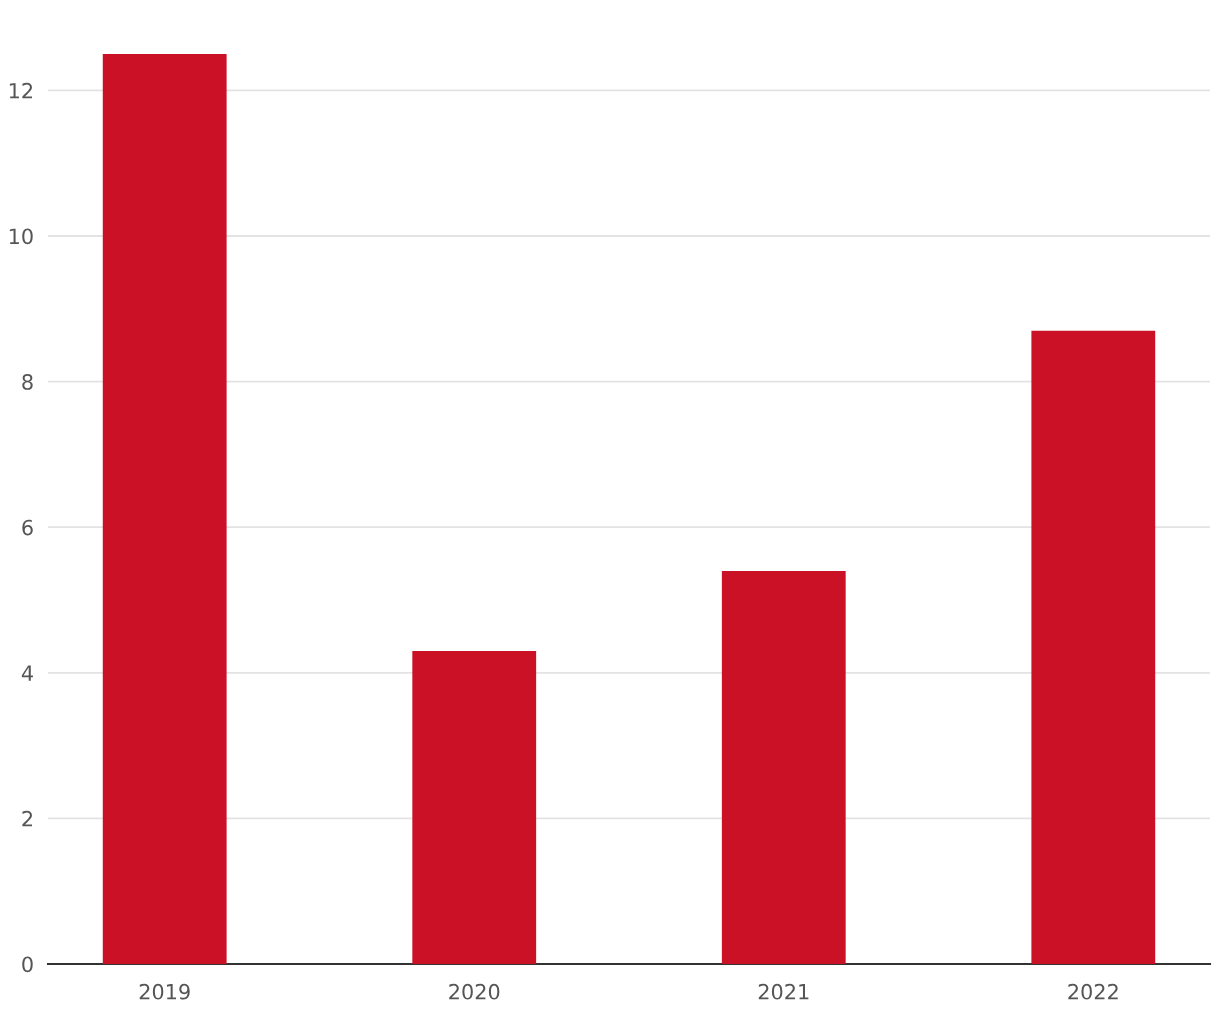  What do you see at coordinates (27, 673) in the screenshot?
I see `y-tick-label: 4` at bounding box center [27, 673].